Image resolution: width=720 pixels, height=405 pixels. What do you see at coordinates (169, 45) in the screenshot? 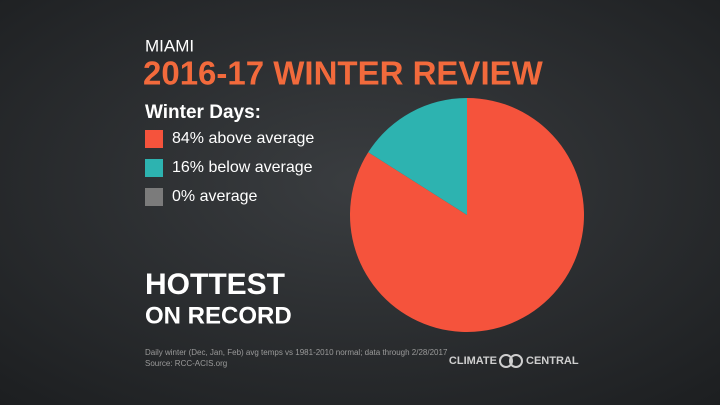
I see `subtitle: MIAMI` at bounding box center [169, 45].